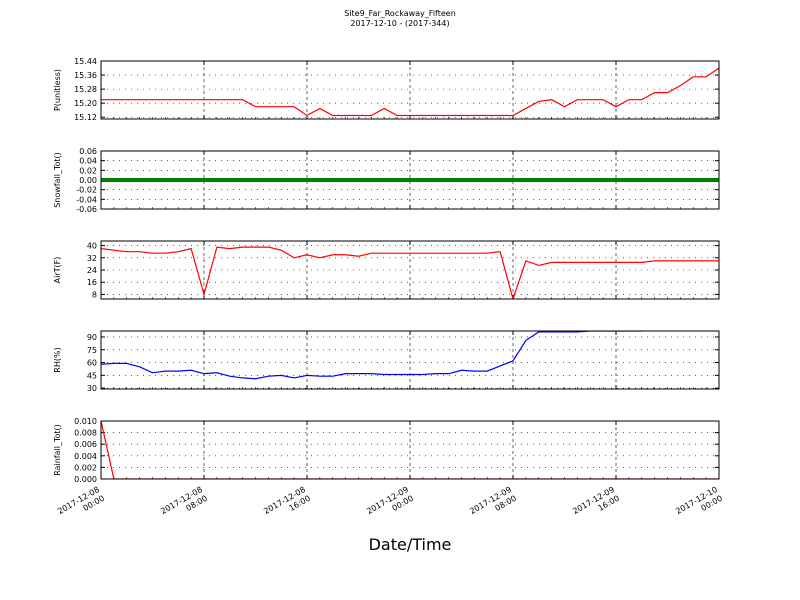 Image resolution: width=800 pixels, height=600 pixels. I want to click on y-tick-label: 16, so click(92, 282).